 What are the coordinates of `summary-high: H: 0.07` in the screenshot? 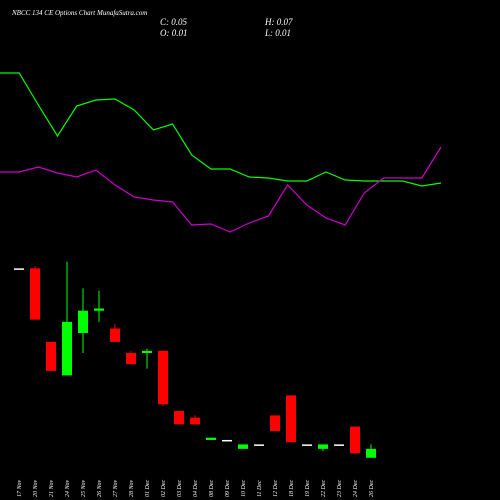 It's located at (278, 22).